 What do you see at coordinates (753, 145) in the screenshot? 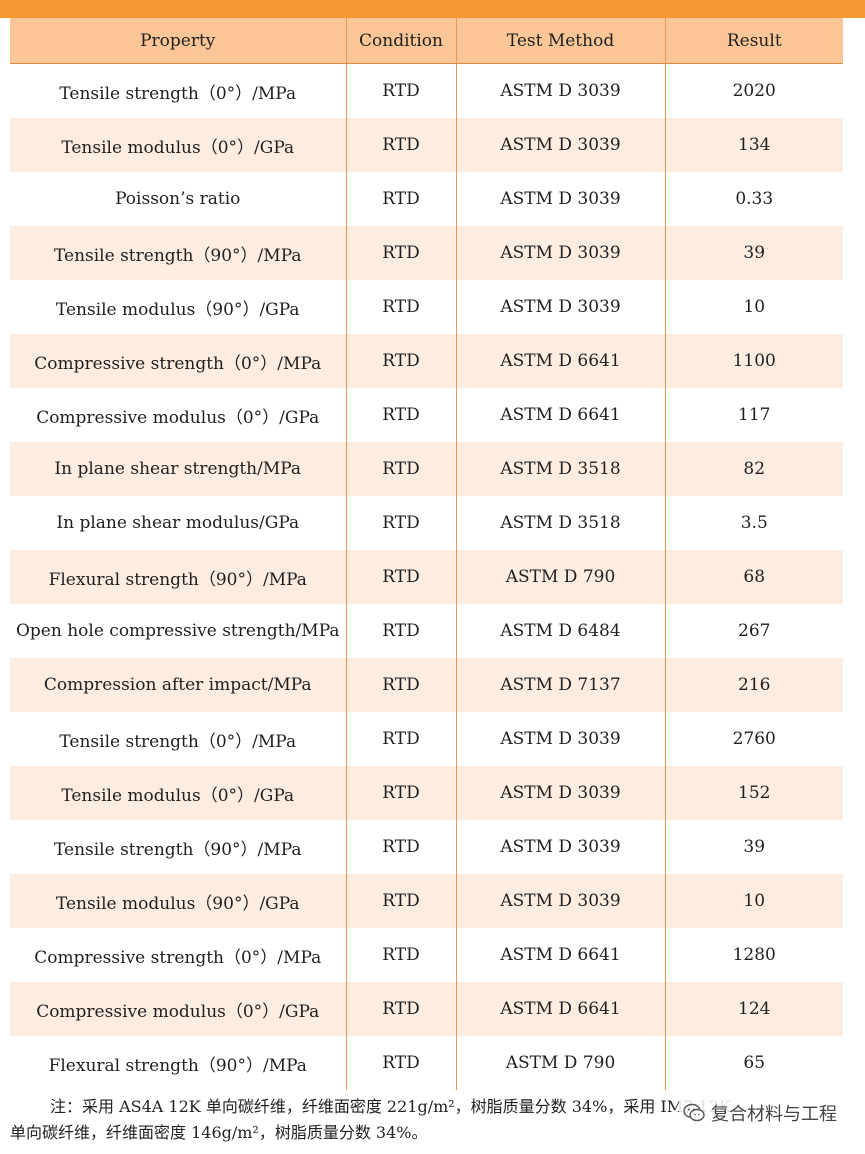
I see `result-cell: 134` at bounding box center [753, 145].